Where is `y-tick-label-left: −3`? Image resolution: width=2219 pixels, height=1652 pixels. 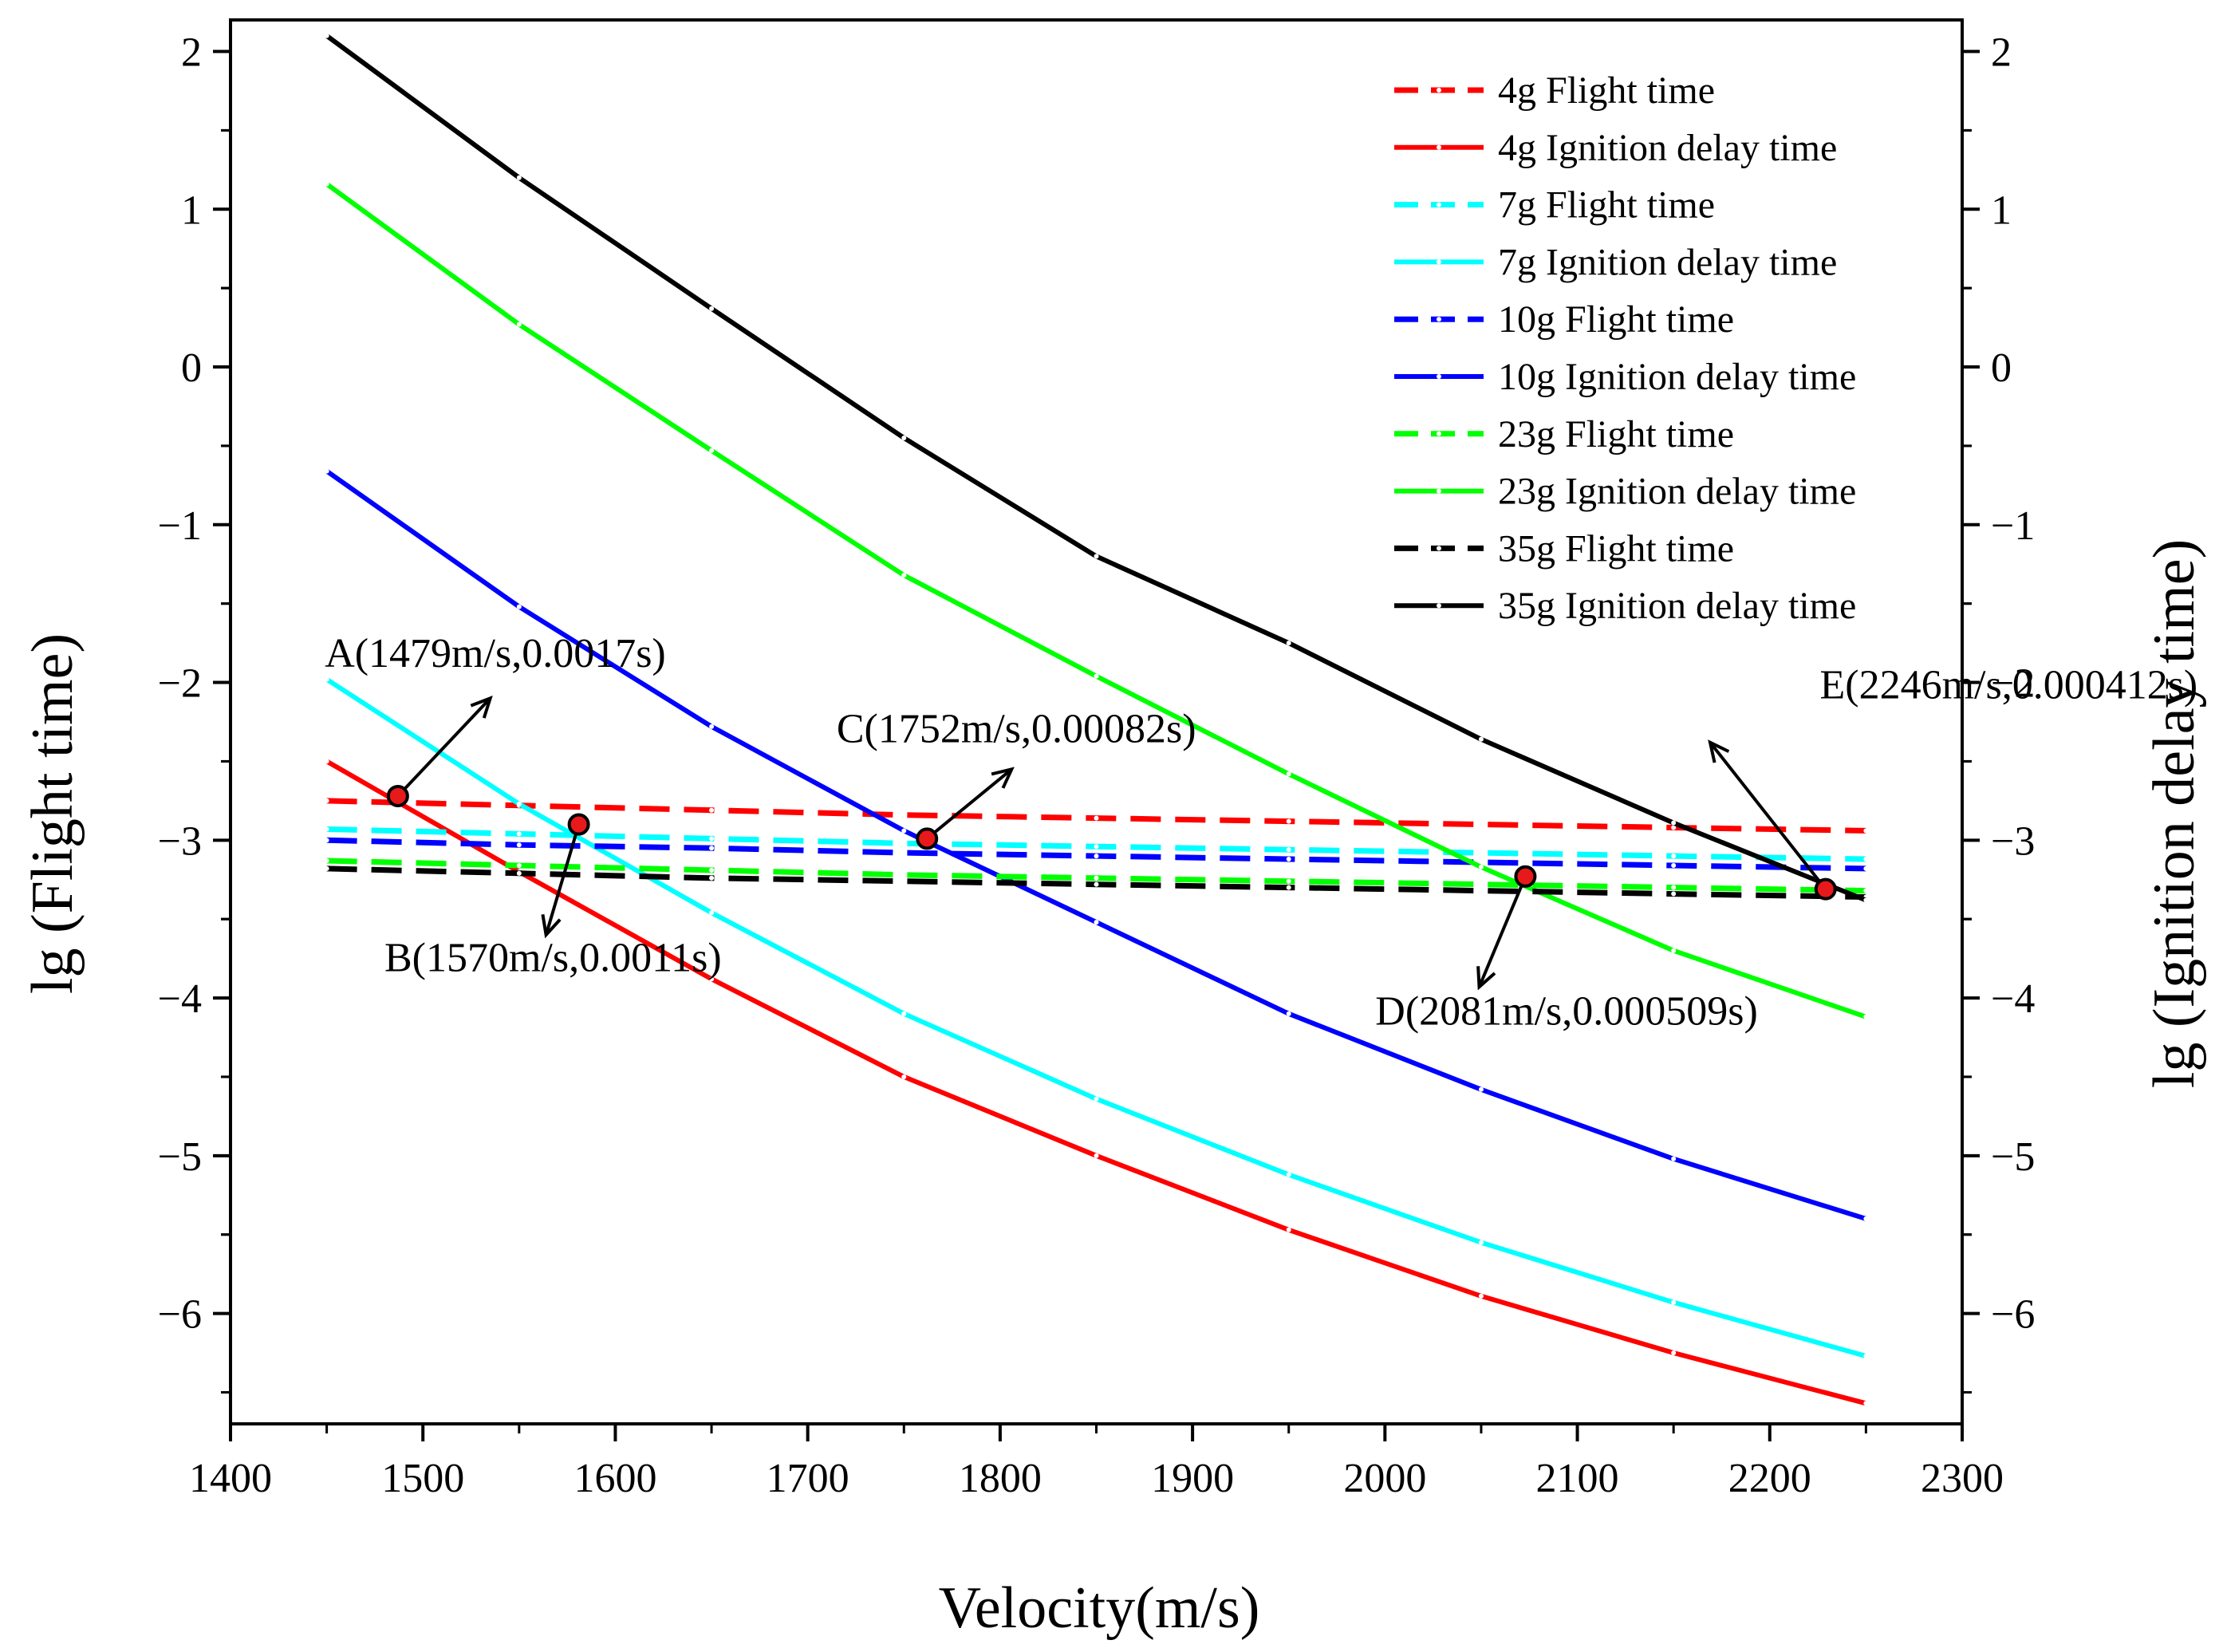
y-tick-label-left: −3 is located at coordinates (180, 841).